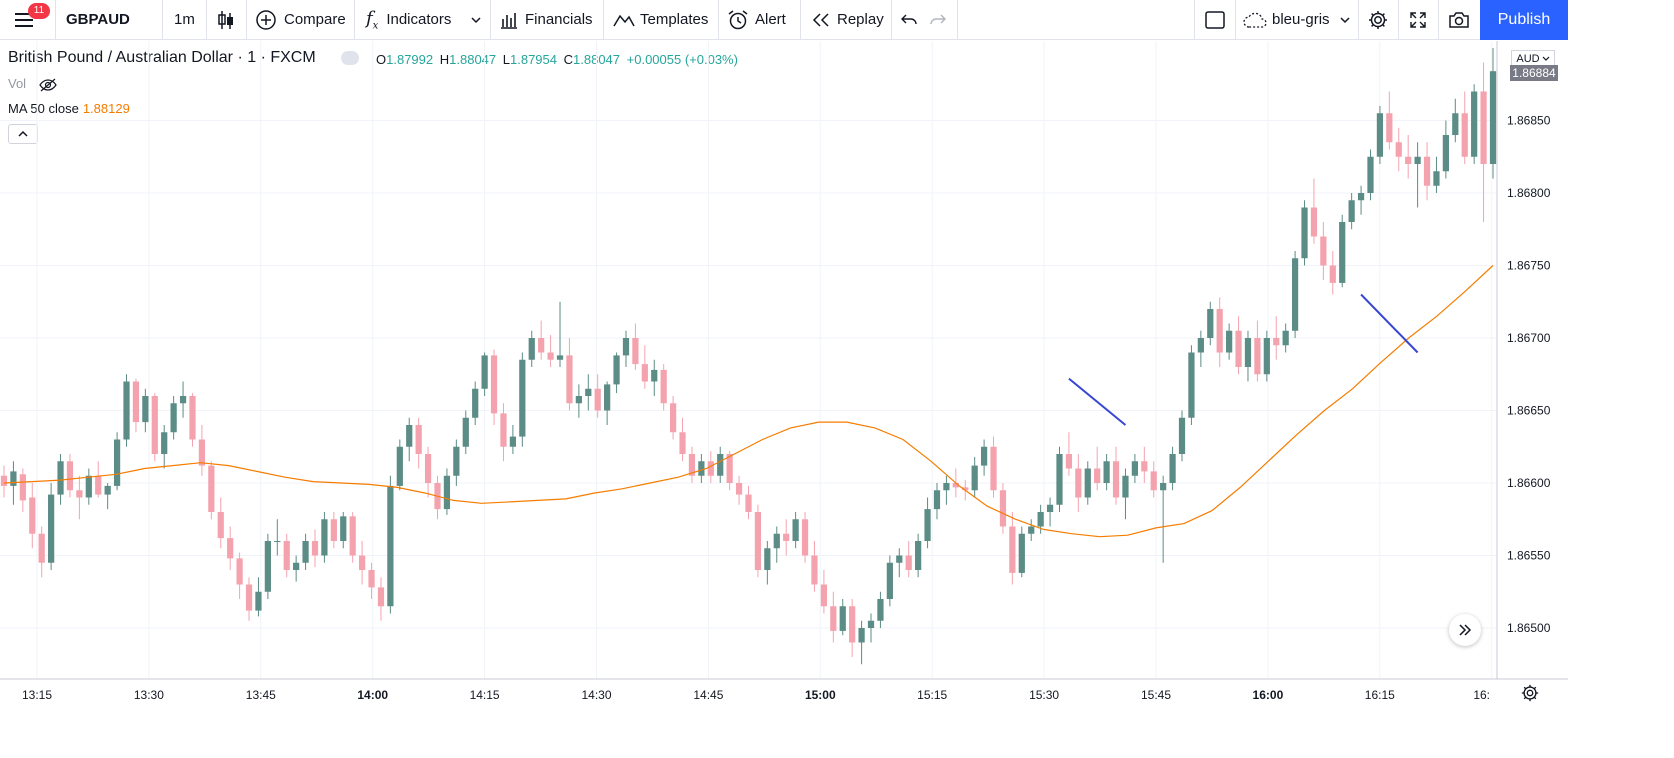  I want to click on layout-select-button, so click(1215, 19).